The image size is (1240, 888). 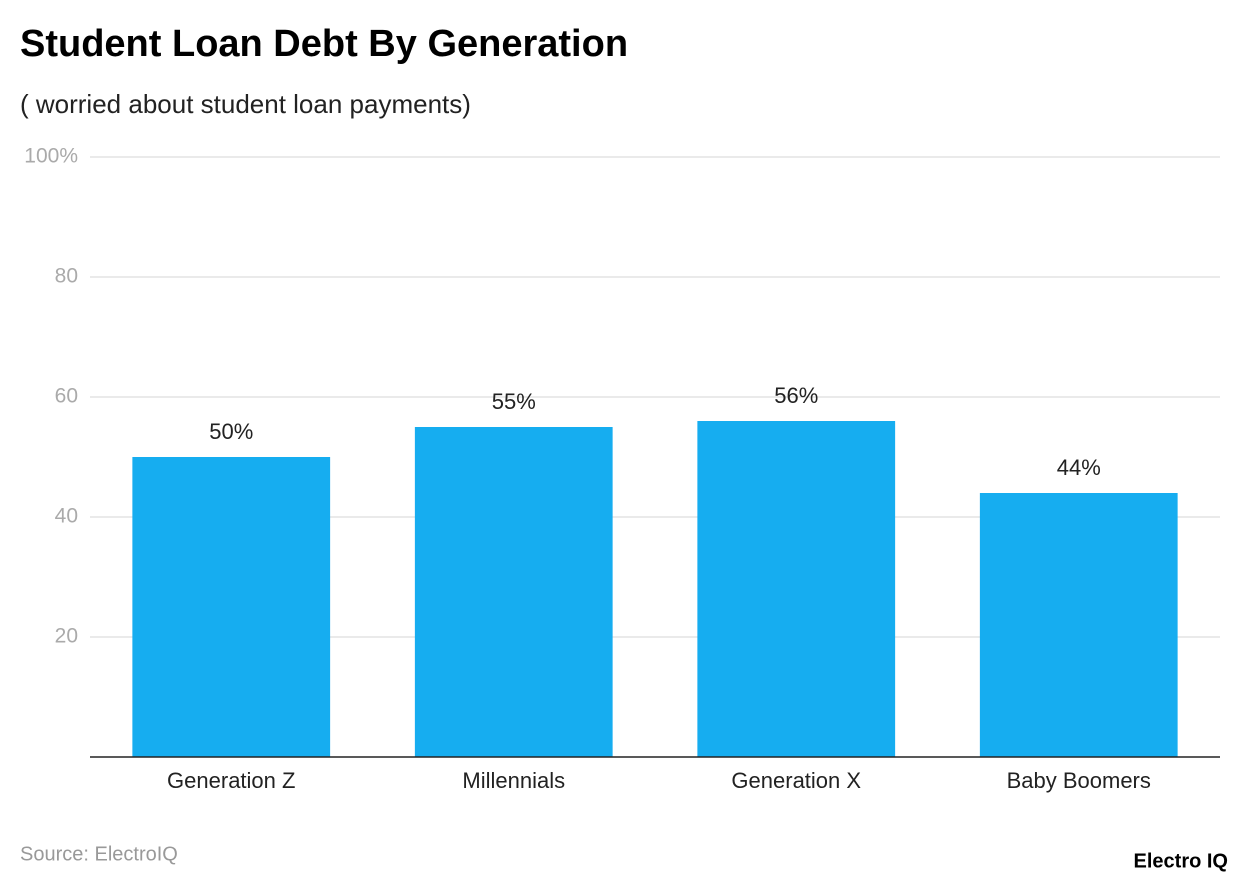 I want to click on x-tick-label: Generation X, so click(x=796, y=780).